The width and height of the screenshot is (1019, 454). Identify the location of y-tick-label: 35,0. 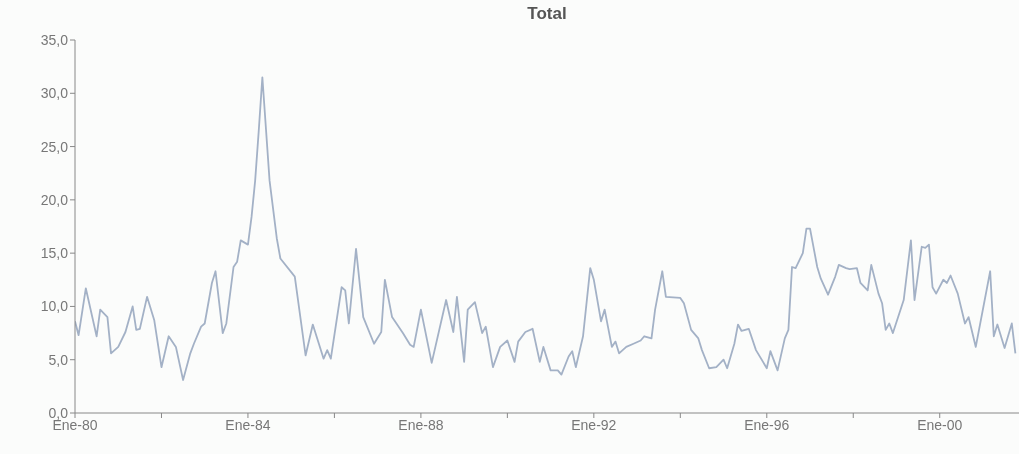
(54, 39).